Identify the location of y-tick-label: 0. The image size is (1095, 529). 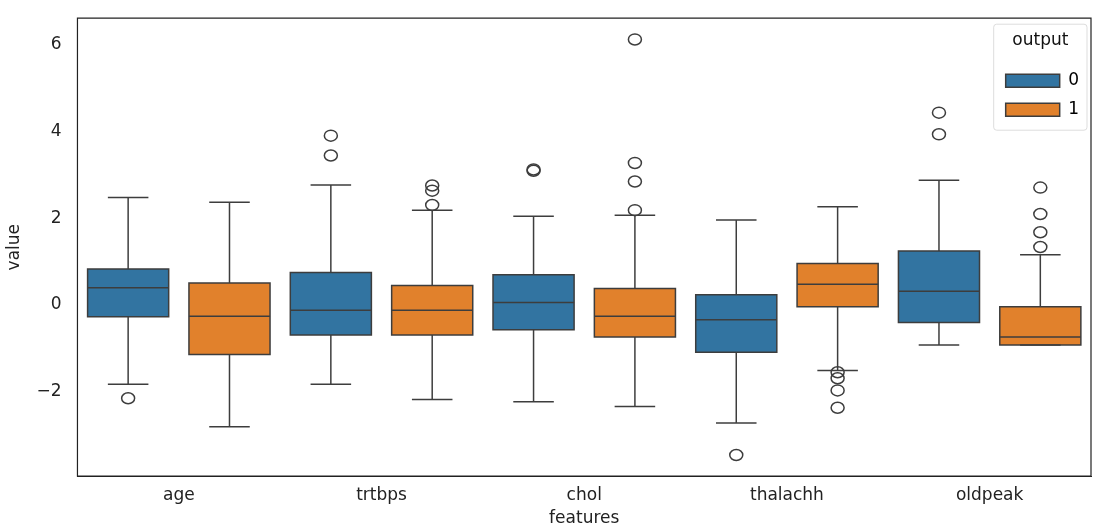
(56, 303).